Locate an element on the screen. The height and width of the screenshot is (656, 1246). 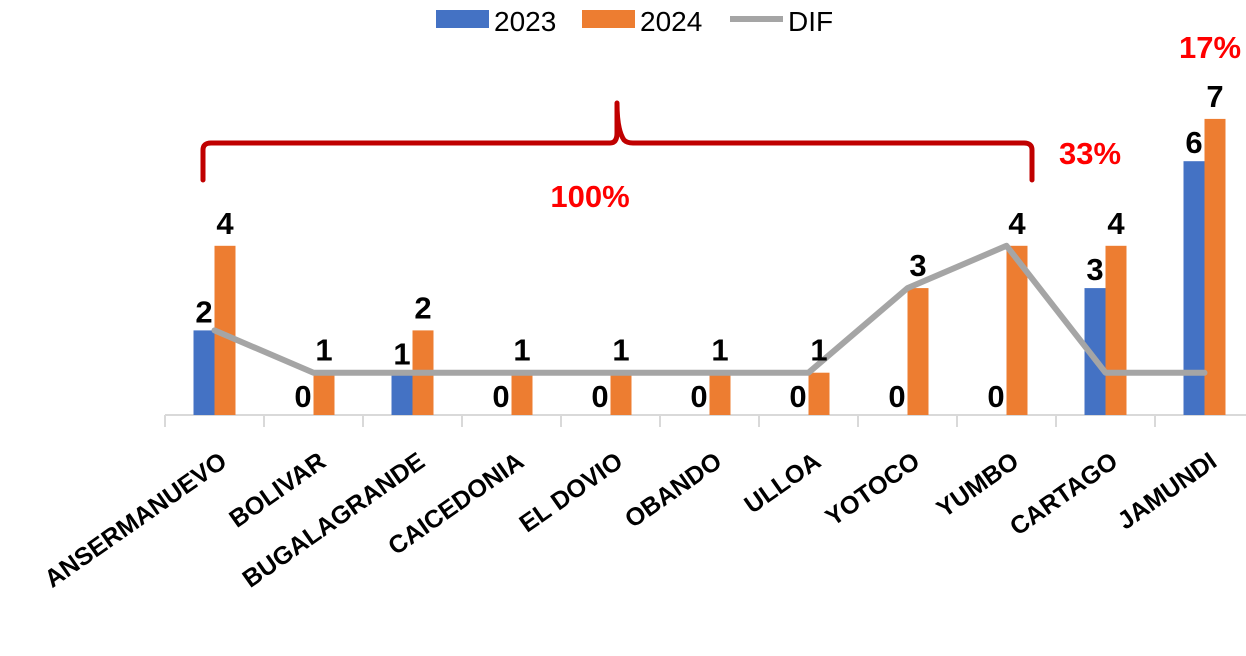
value-label-2023: 1 is located at coordinates (401, 354).